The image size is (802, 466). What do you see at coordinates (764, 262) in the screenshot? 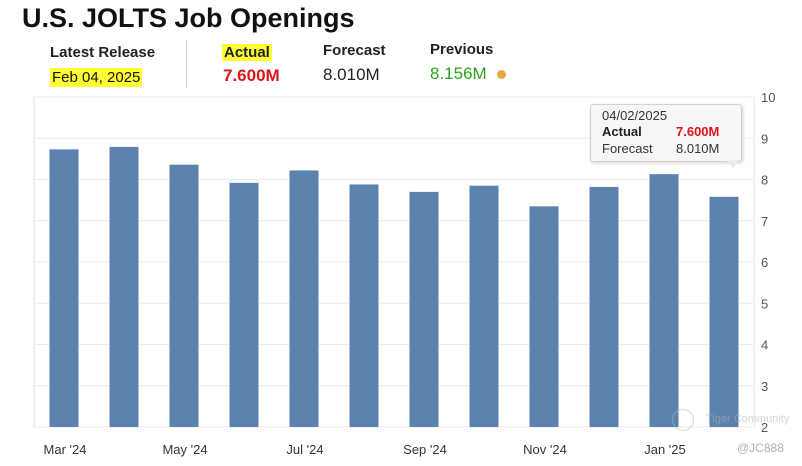
I see `y-tick-label: 6` at bounding box center [764, 262].